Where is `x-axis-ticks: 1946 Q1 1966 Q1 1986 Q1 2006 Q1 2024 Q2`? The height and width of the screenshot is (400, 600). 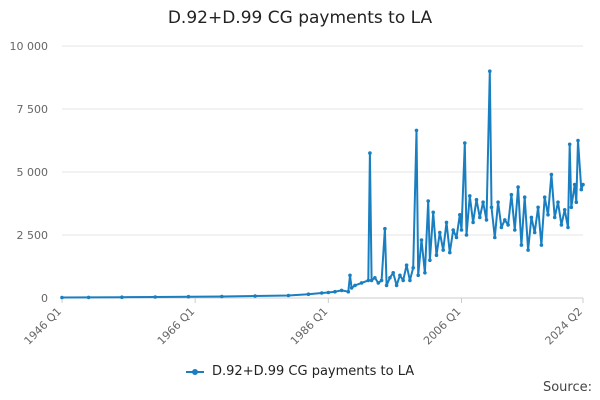
x-axis-ticks: 1946 Q1 1966 Q1 1986 Q1 2006 Q1 2024 Q2 is located at coordinates (303, 323).